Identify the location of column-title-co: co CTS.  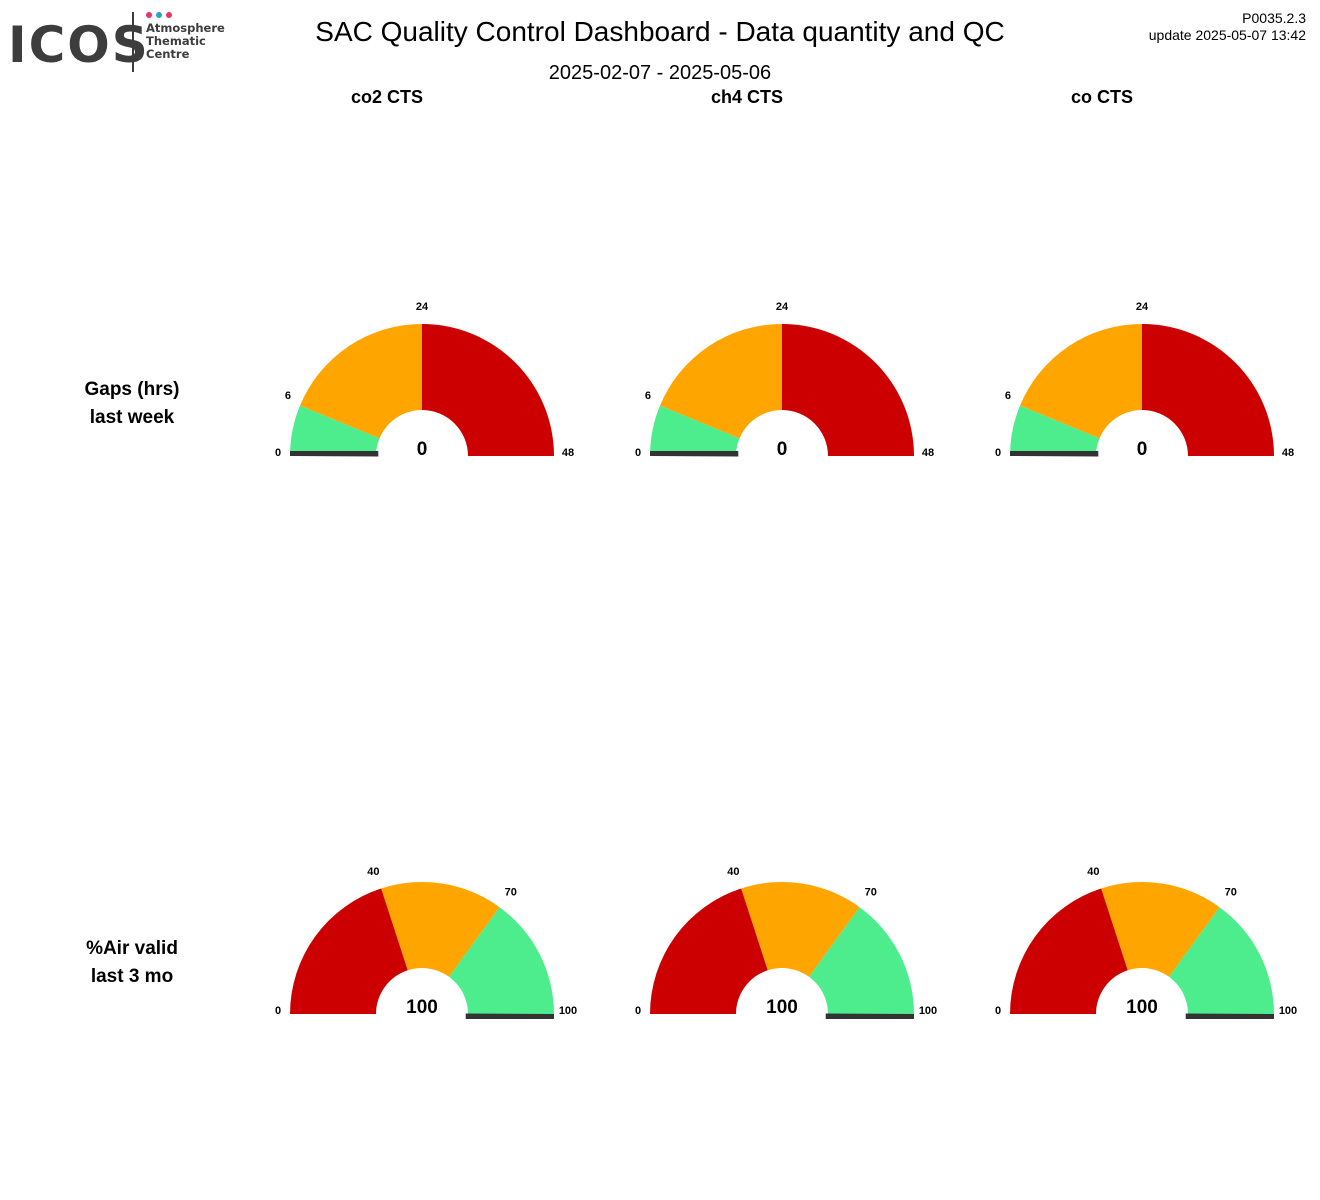
(1101, 97).